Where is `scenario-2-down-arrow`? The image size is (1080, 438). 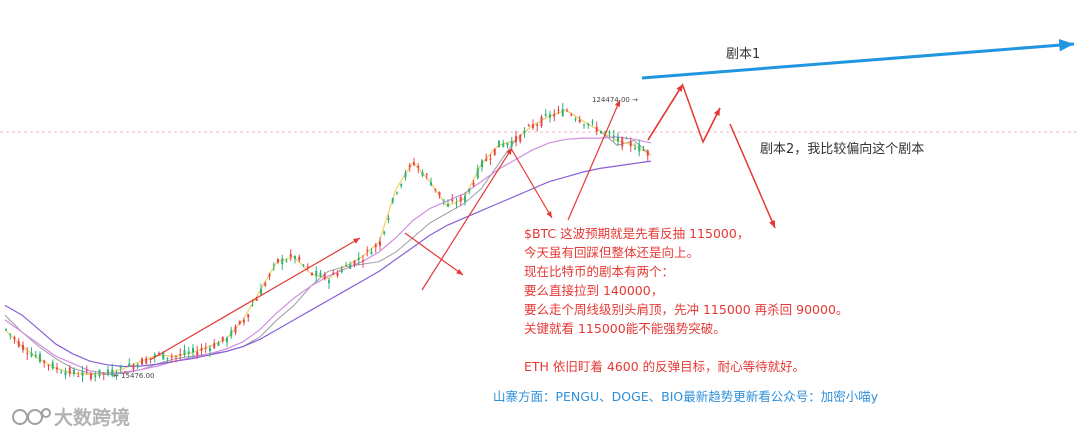
scenario-2-down-arrow is located at coordinates (752, 176).